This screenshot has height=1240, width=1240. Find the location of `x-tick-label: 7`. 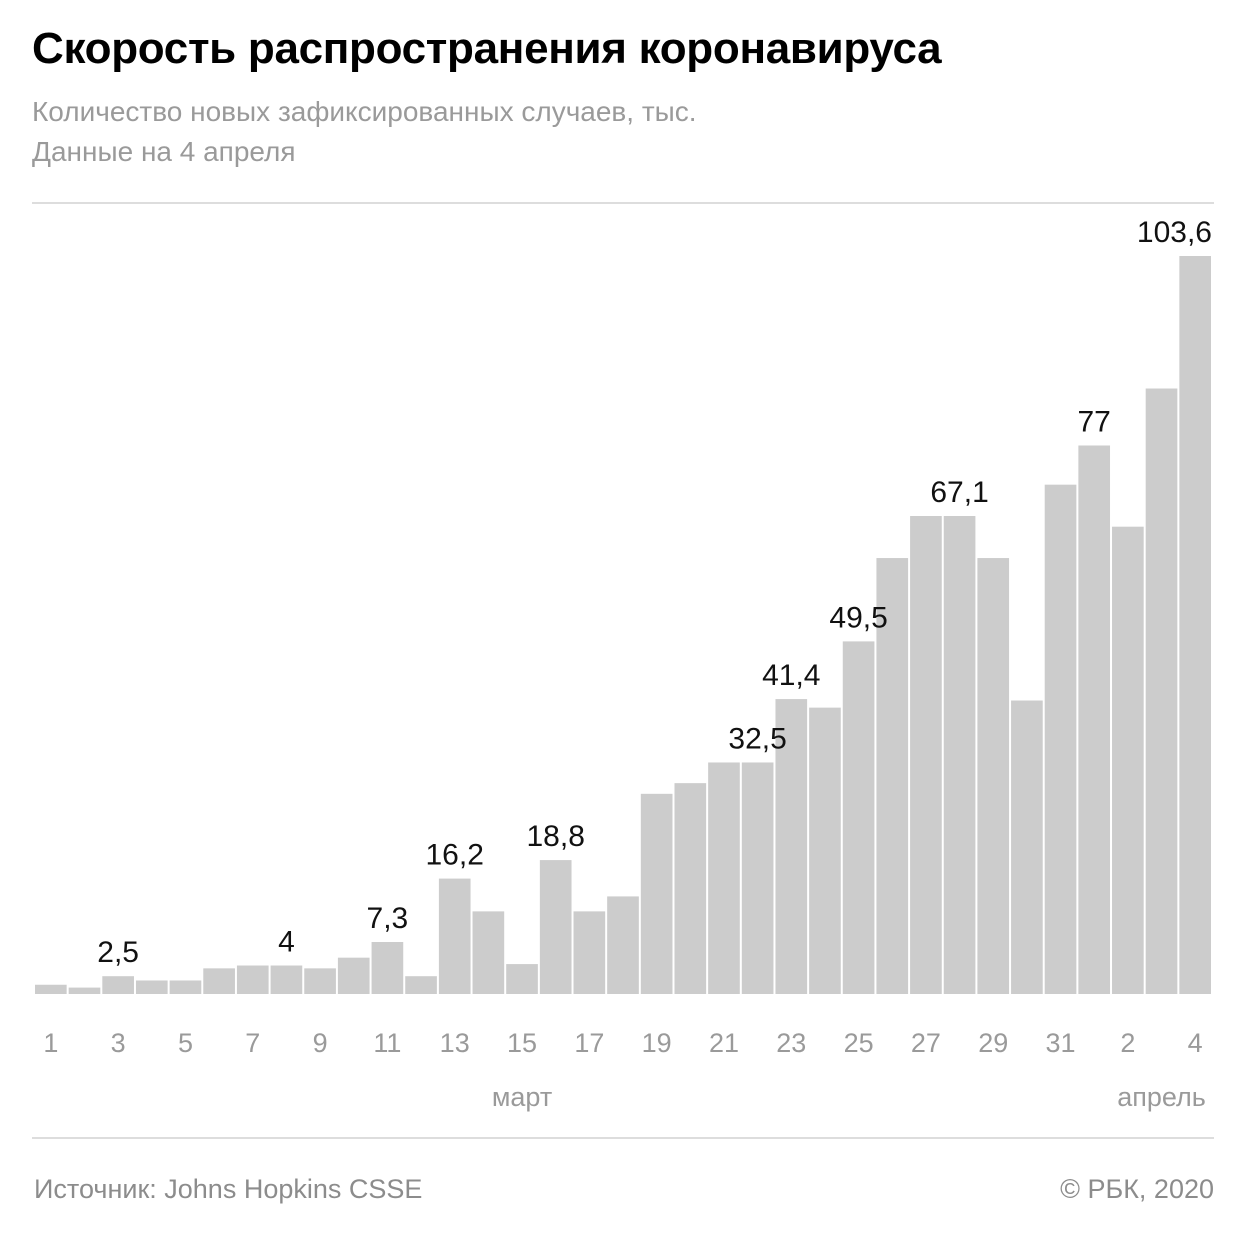

x-tick-label: 7 is located at coordinates (252, 1043).